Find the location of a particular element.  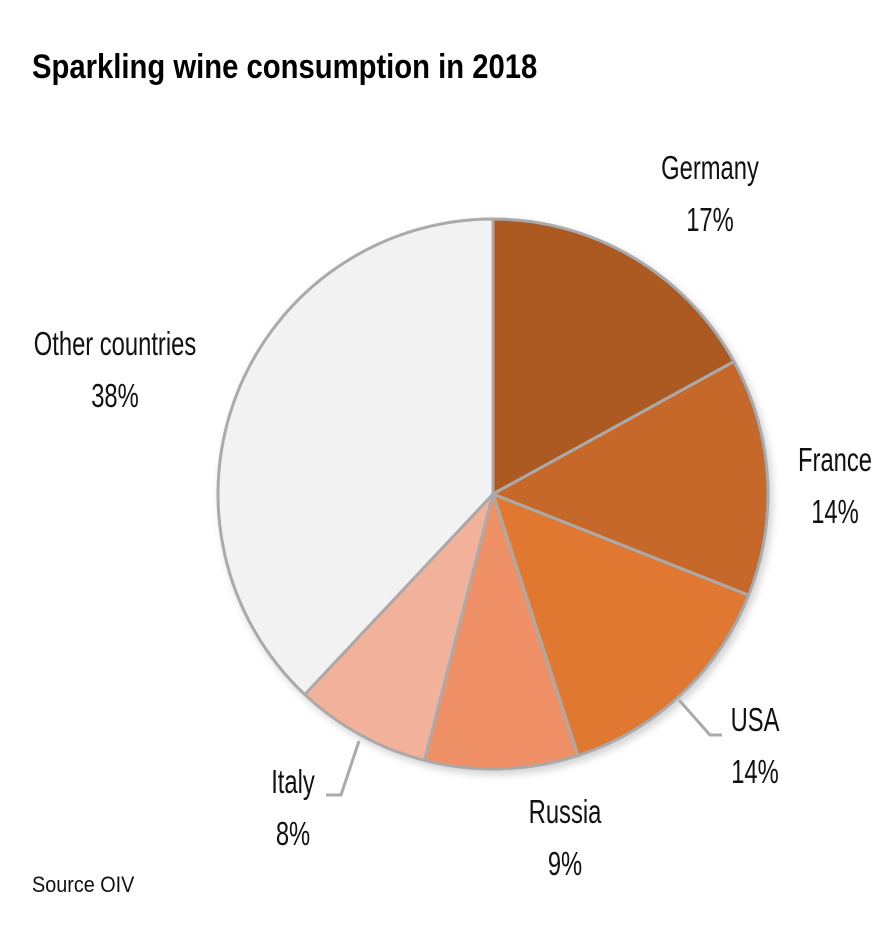

label-germany-pct: 17% is located at coordinates (710, 219).